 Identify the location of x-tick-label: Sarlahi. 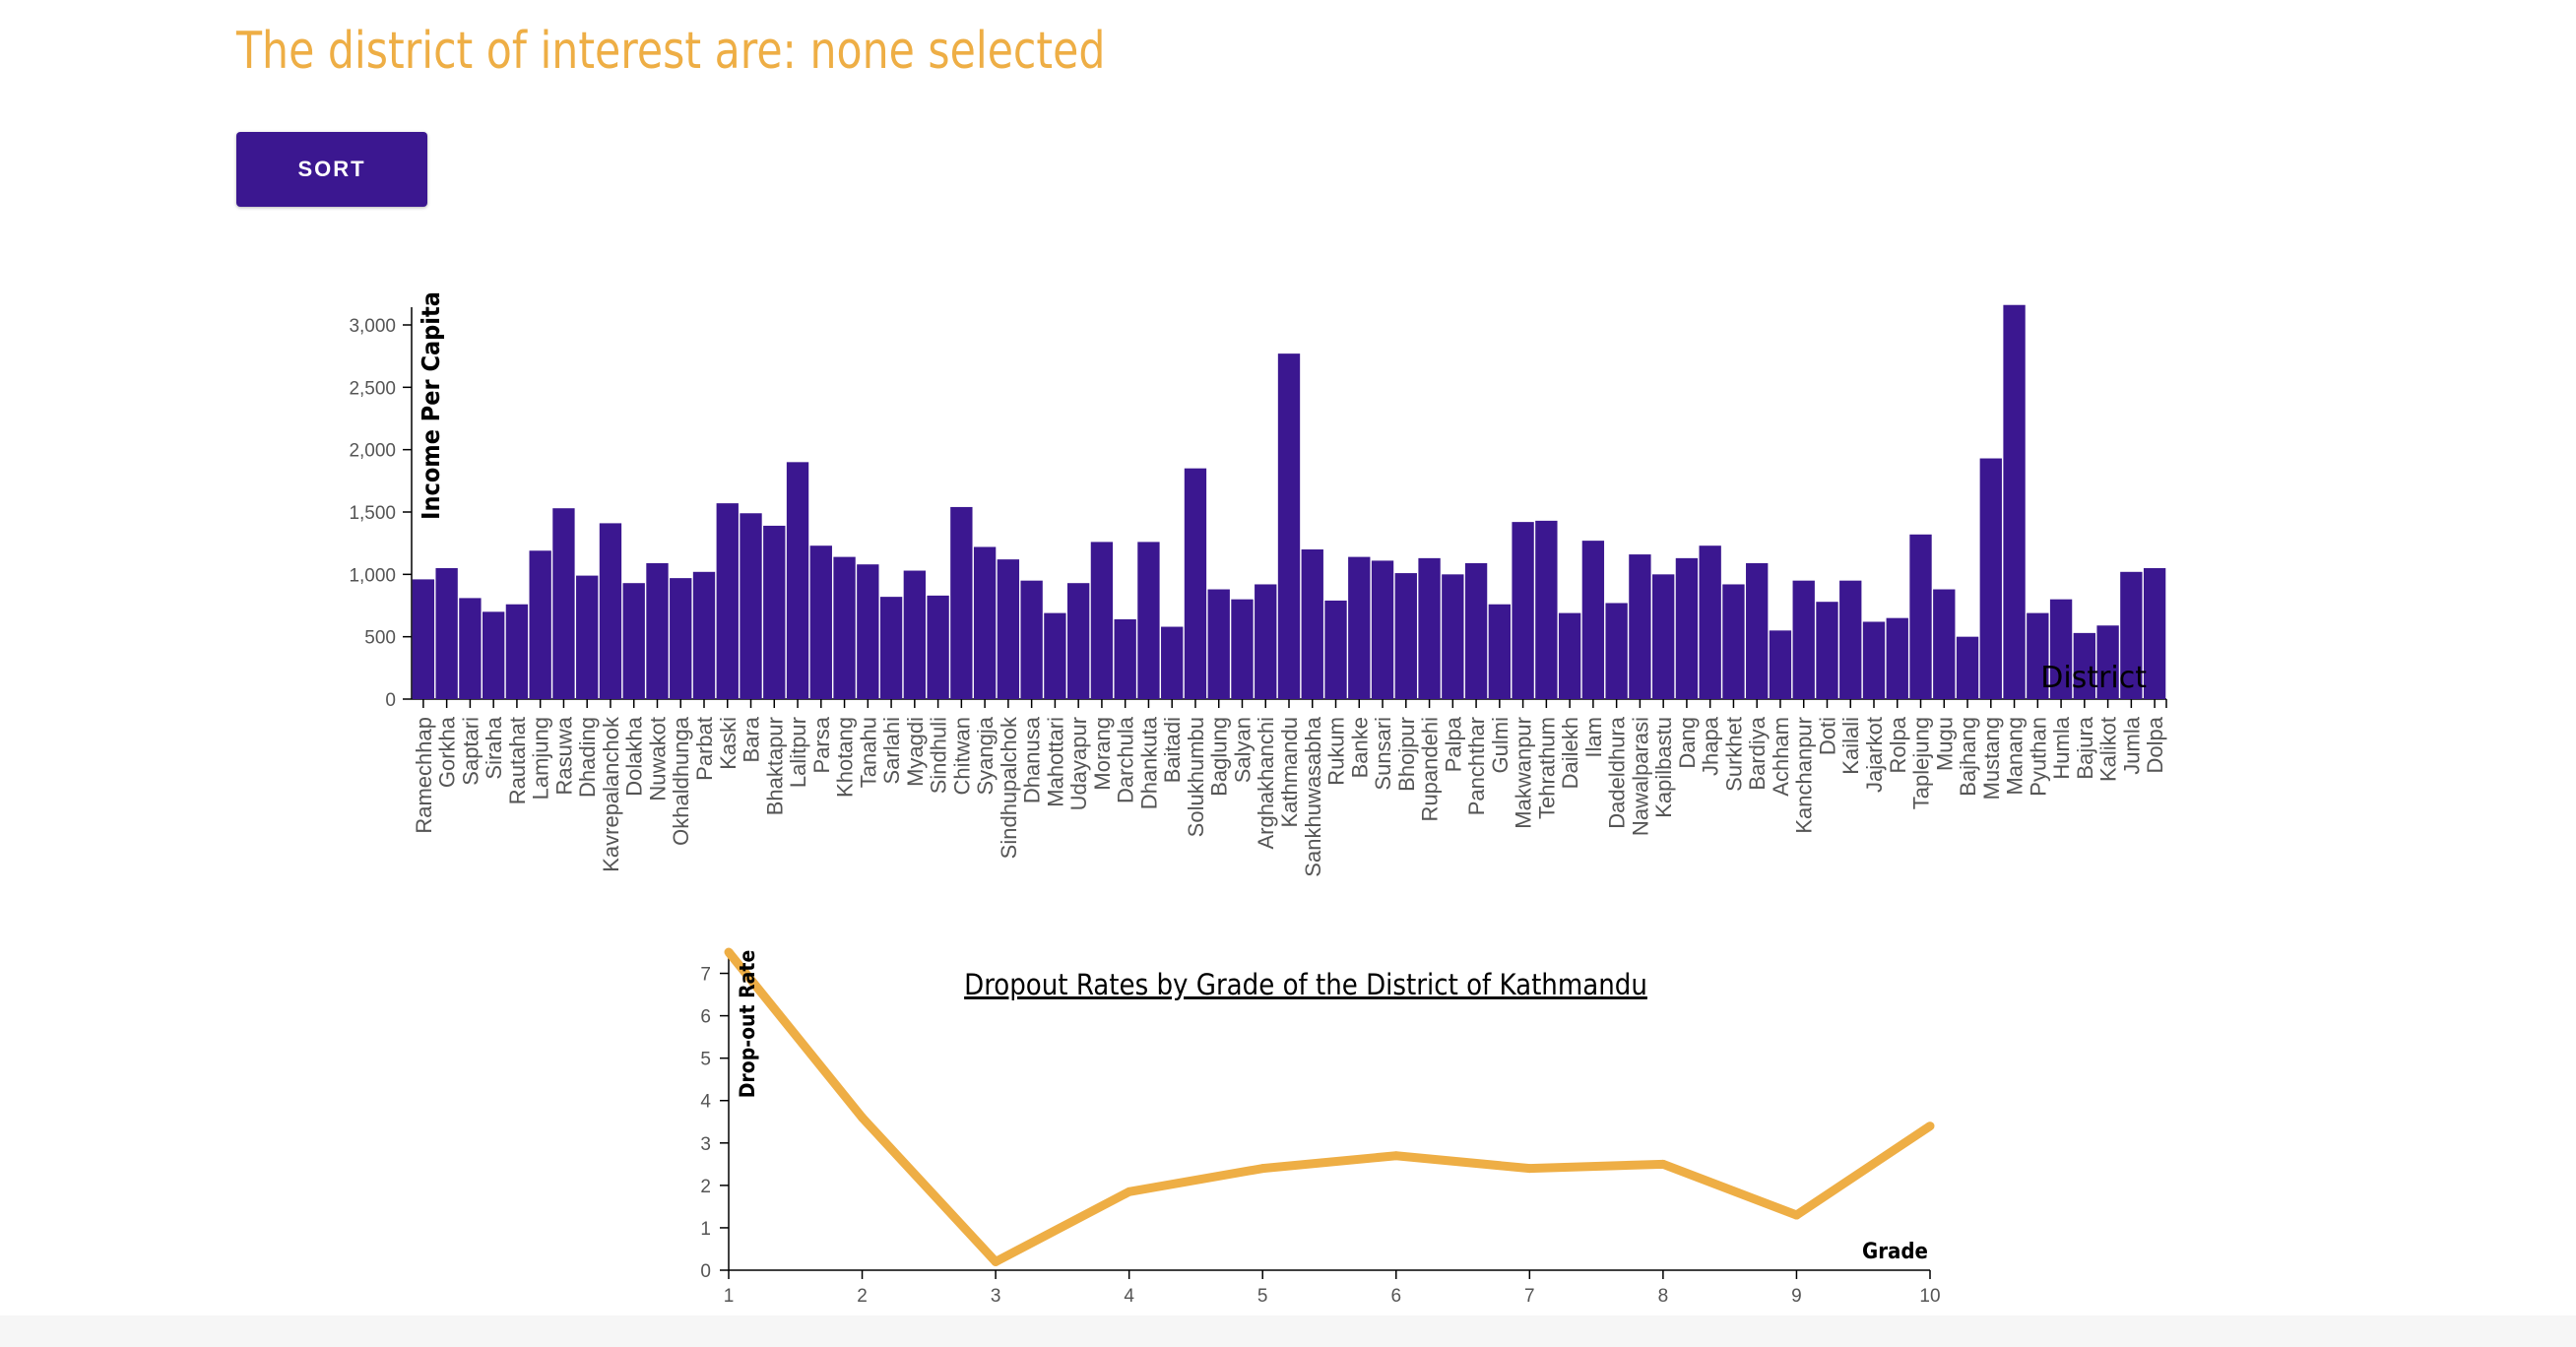
(891, 750).